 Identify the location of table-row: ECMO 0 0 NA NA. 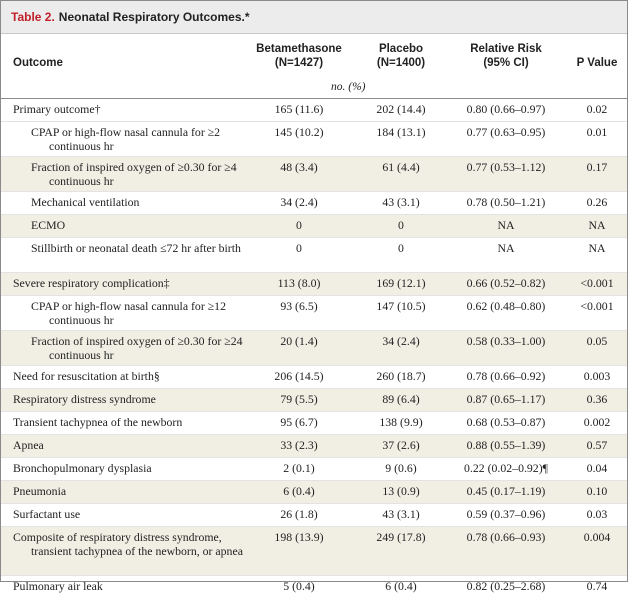
(314, 226).